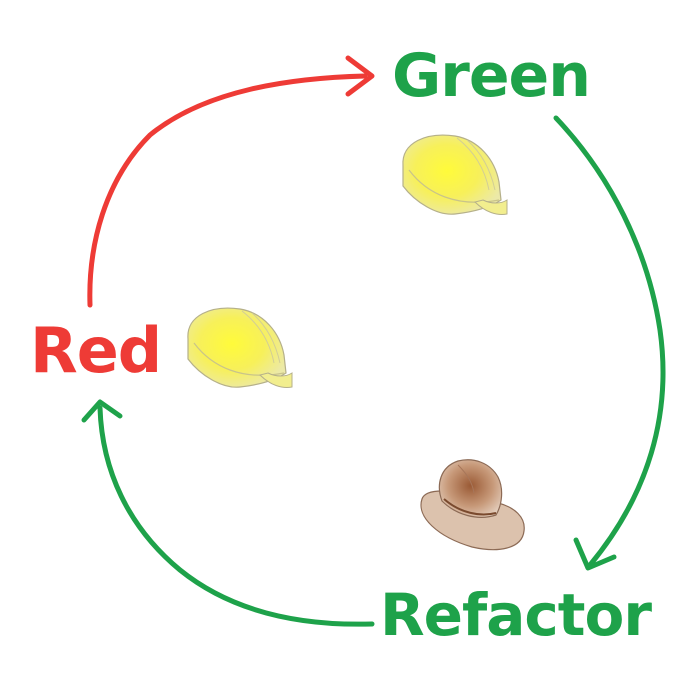 Image resolution: width=697 pixels, height=683 pixels. What do you see at coordinates (595, 554) in the screenshot?
I see `arrow-green-to-refactor-head` at bounding box center [595, 554].